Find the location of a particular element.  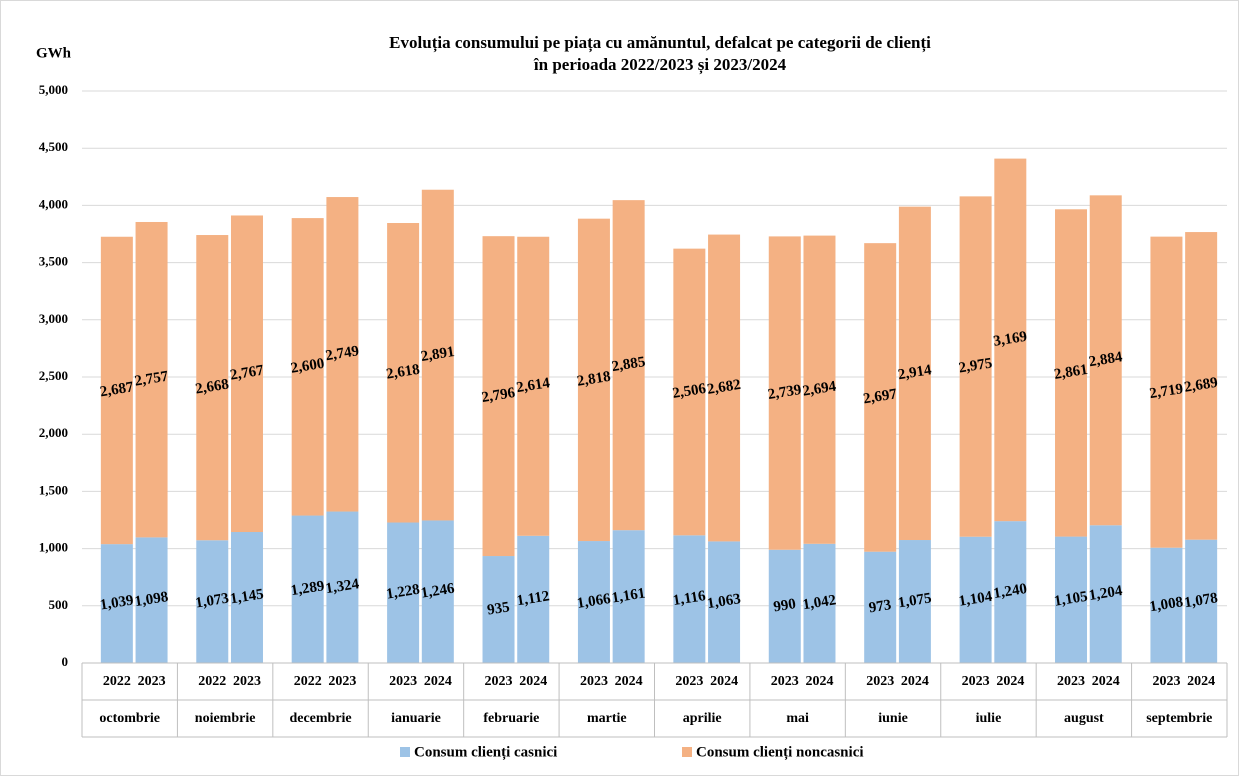

group-label: iulie is located at coordinates (989, 718).